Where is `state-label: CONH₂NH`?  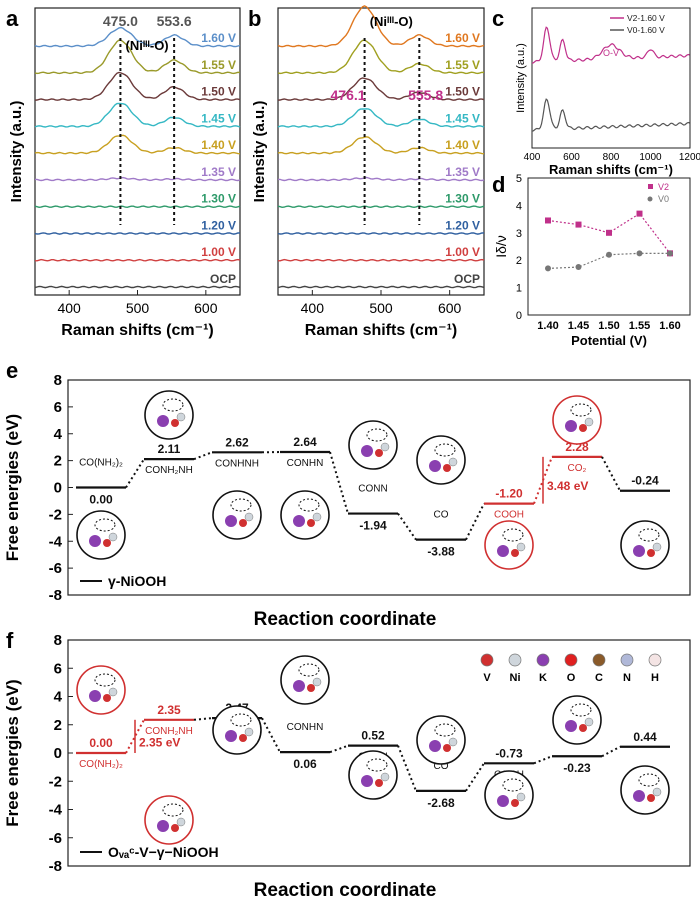 state-label: CONH₂NH is located at coordinates (169, 731).